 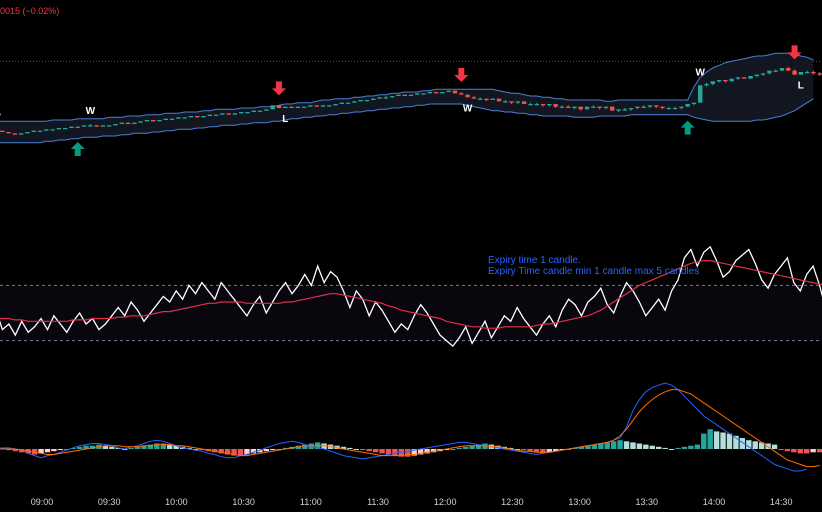 I want to click on time-tick-label: 09:00, so click(x=42, y=502).